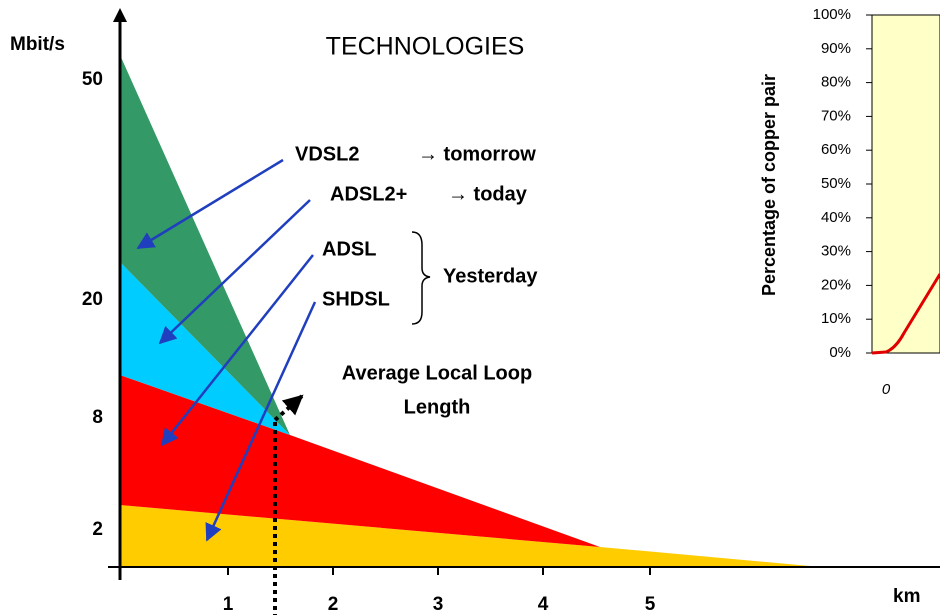  Describe the element at coordinates (288, 408) in the screenshot. I see `loop-arrow` at that location.